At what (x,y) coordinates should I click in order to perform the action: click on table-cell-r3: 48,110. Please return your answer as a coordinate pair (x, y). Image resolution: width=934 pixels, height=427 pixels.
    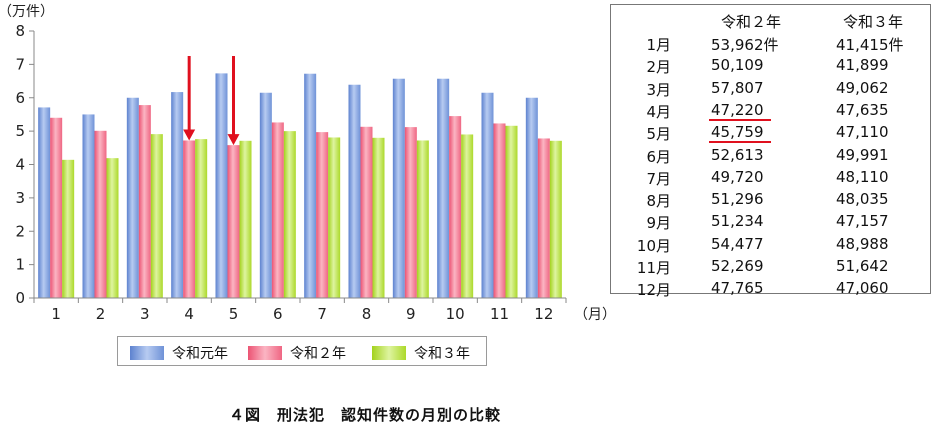
    Looking at the image, I should click on (862, 176).